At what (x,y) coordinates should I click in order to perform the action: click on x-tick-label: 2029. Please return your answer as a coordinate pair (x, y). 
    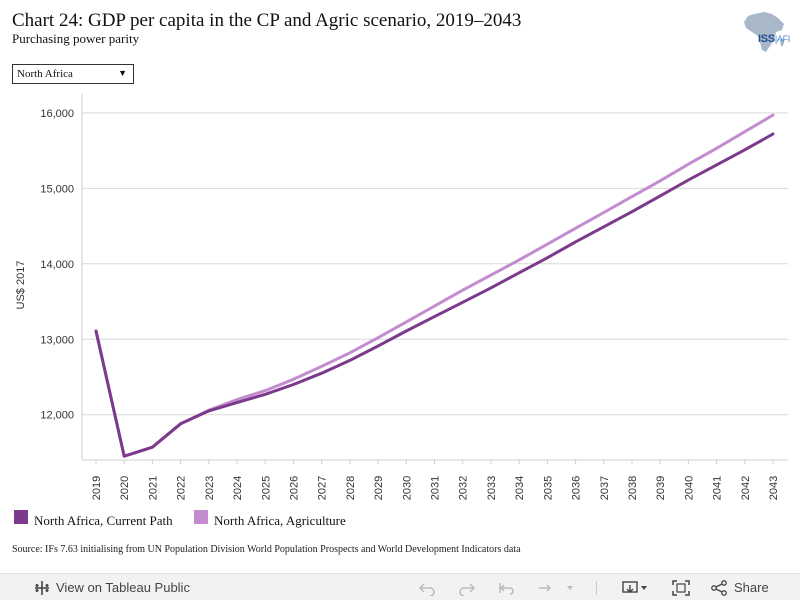
    Looking at the image, I should click on (379, 488).